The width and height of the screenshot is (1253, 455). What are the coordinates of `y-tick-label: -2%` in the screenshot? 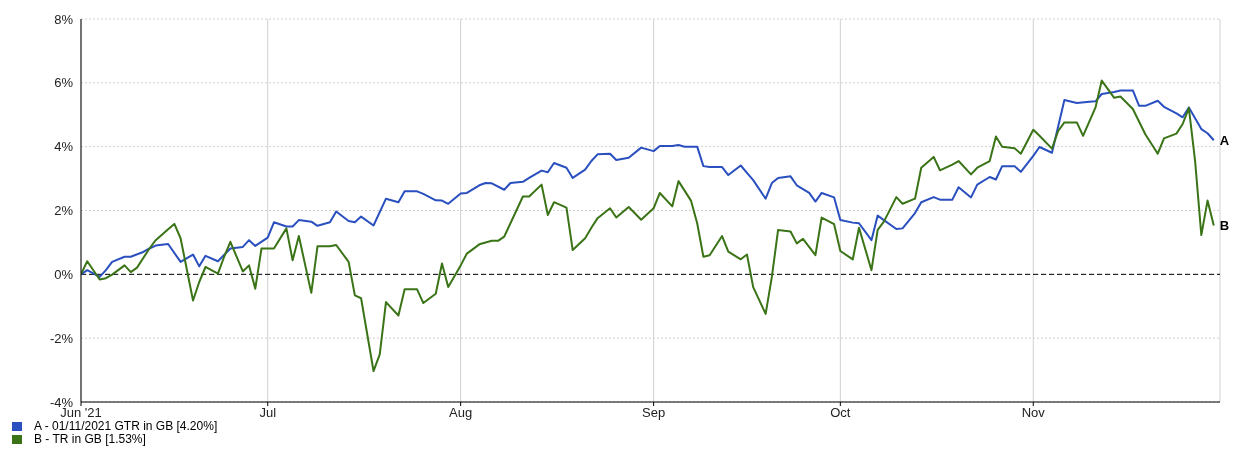 It's located at (61, 338).